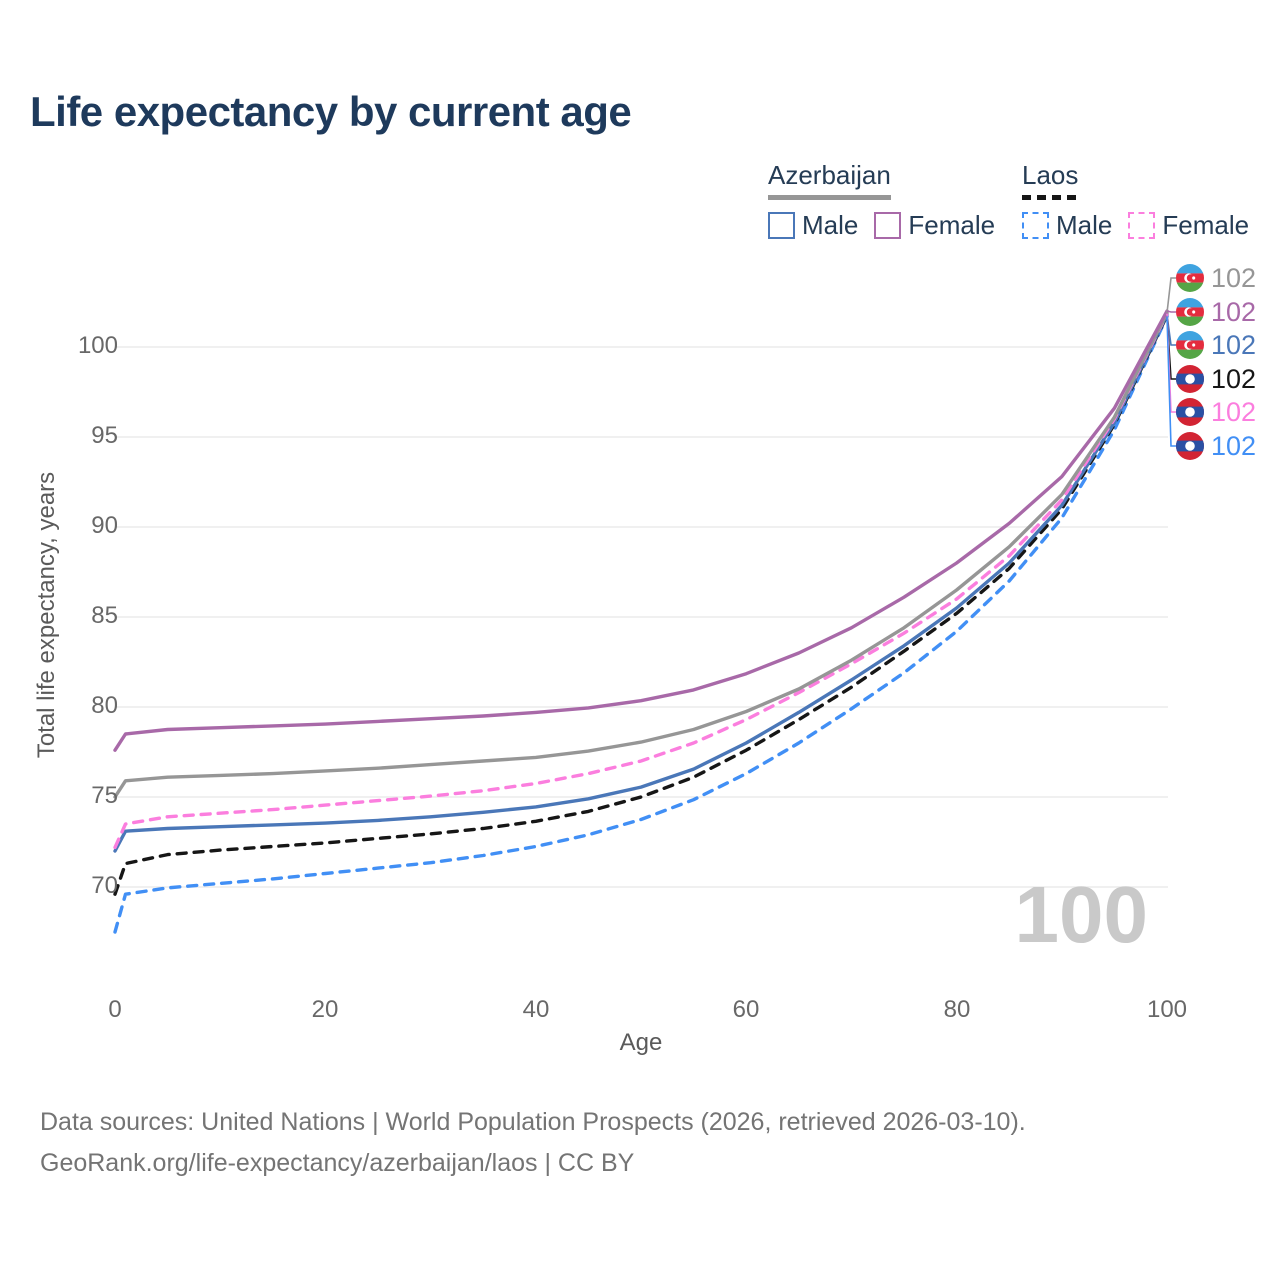 The height and width of the screenshot is (1280, 1280). What do you see at coordinates (104, 885) in the screenshot?
I see `y-tick-70: 70` at bounding box center [104, 885].